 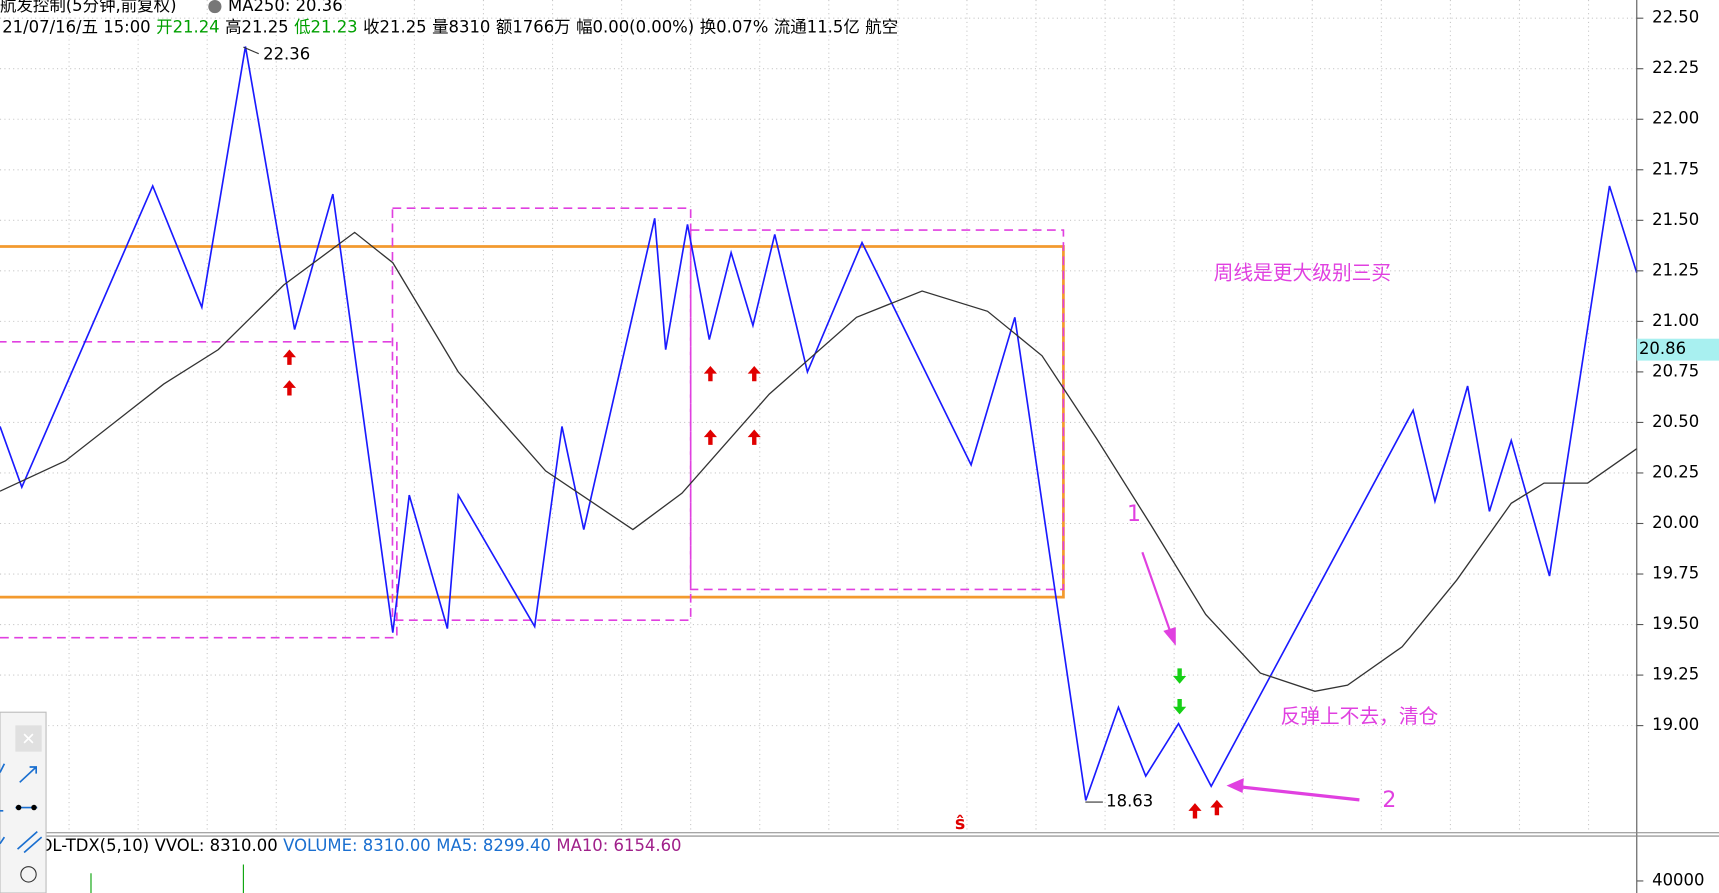 What do you see at coordinates (493, 844) in the screenshot?
I see `text-run: MA5: 8299.40` at bounding box center [493, 844].